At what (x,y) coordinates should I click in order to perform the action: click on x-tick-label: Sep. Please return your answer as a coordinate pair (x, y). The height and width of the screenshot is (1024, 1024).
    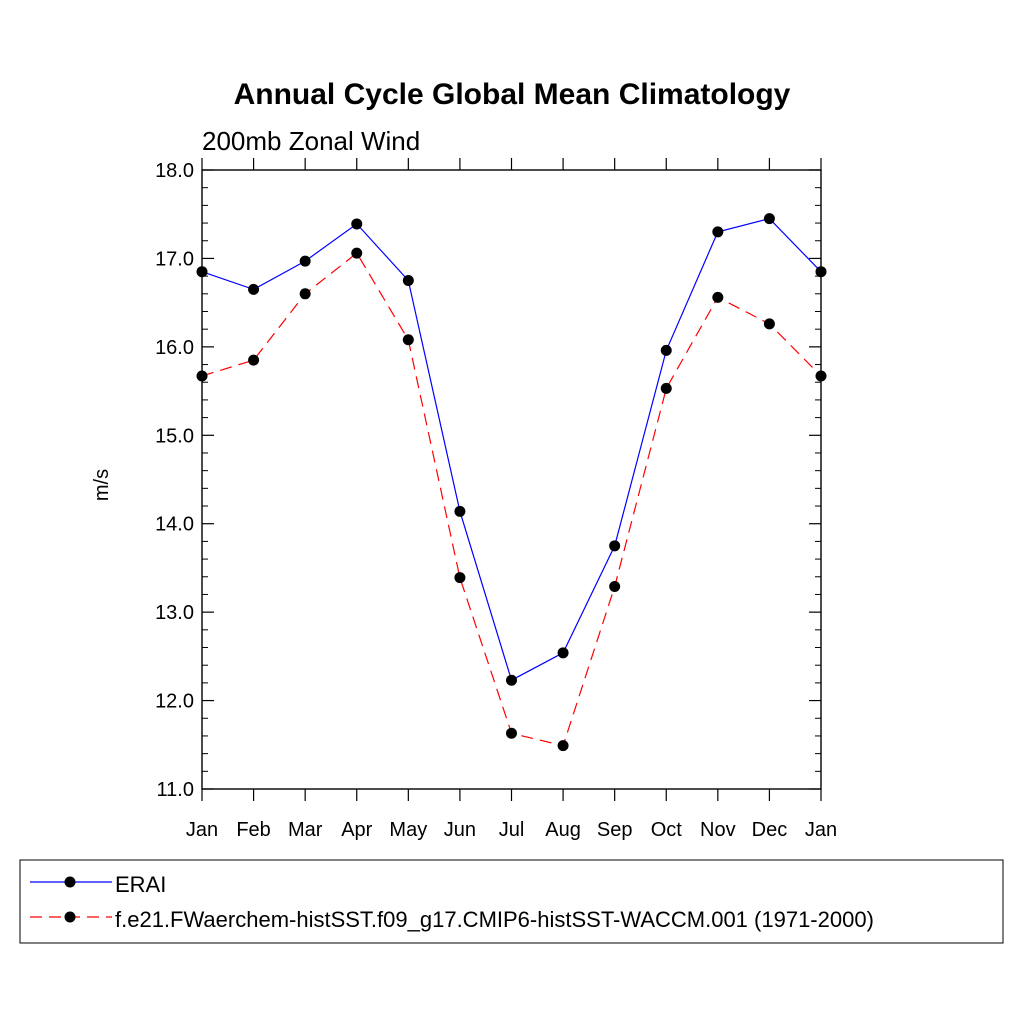
    Looking at the image, I should click on (615, 830).